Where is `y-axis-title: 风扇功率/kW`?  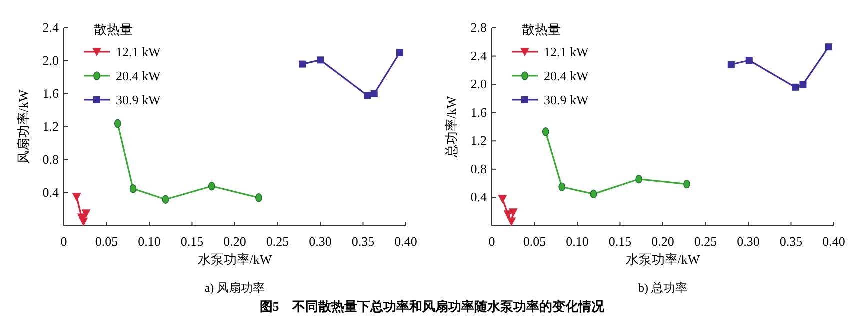 y-axis-title: 风扇功率/kW is located at coordinates (23, 126).